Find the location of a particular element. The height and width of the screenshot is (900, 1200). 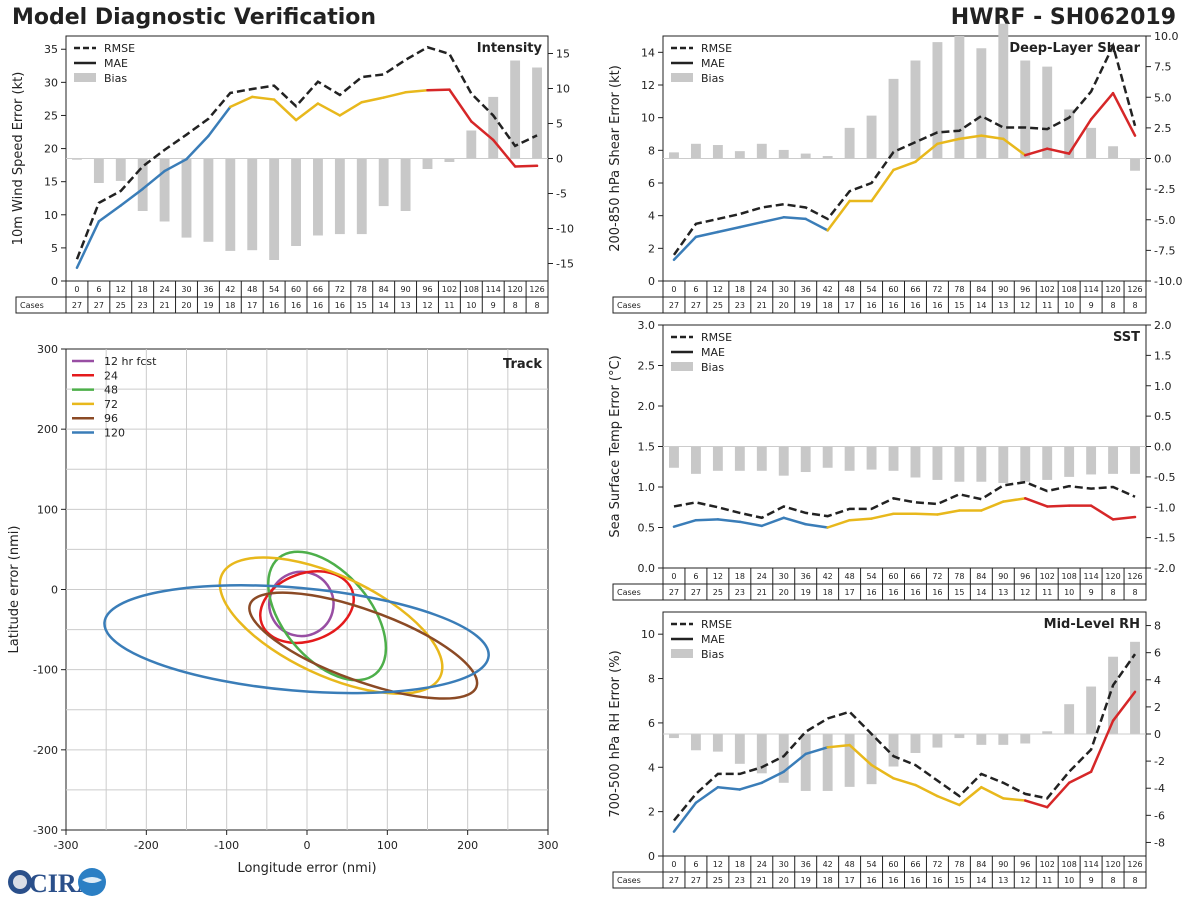

hour-label-shear: 120 is located at coordinates (1112, 289).